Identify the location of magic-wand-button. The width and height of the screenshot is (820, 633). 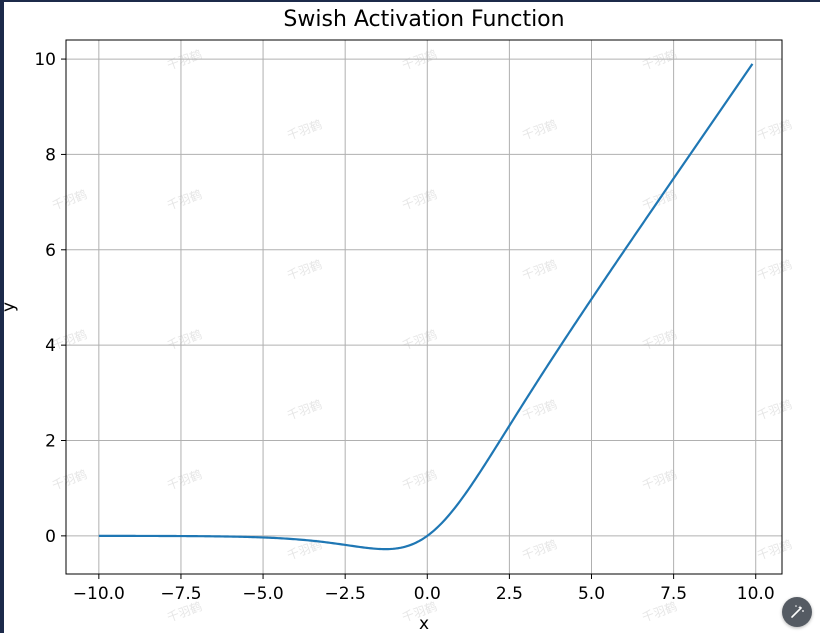
(797, 612).